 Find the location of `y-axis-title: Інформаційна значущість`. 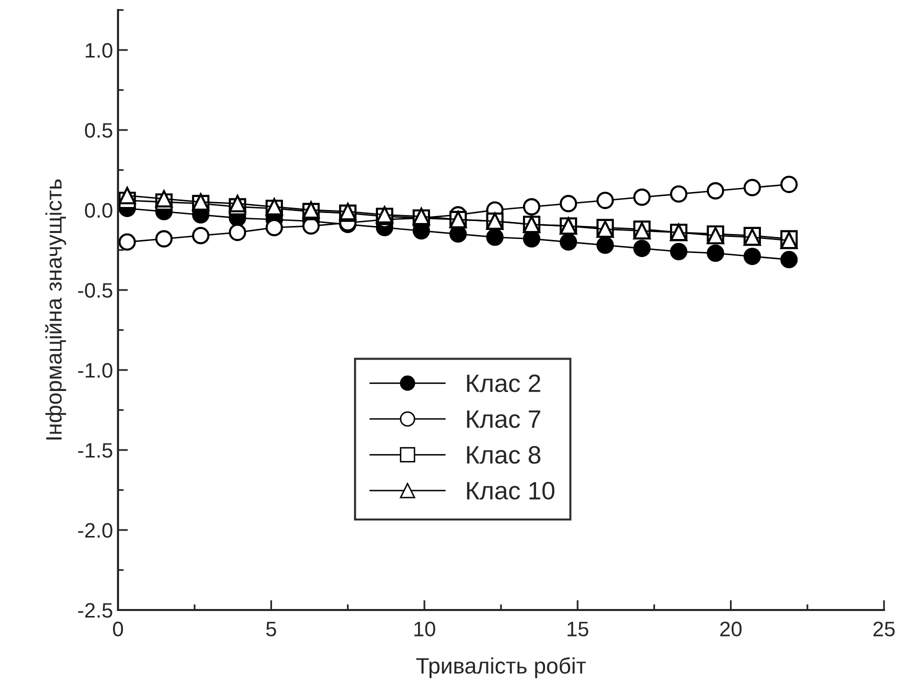

y-axis-title: Інформаційна значущість is located at coordinates (55, 309).